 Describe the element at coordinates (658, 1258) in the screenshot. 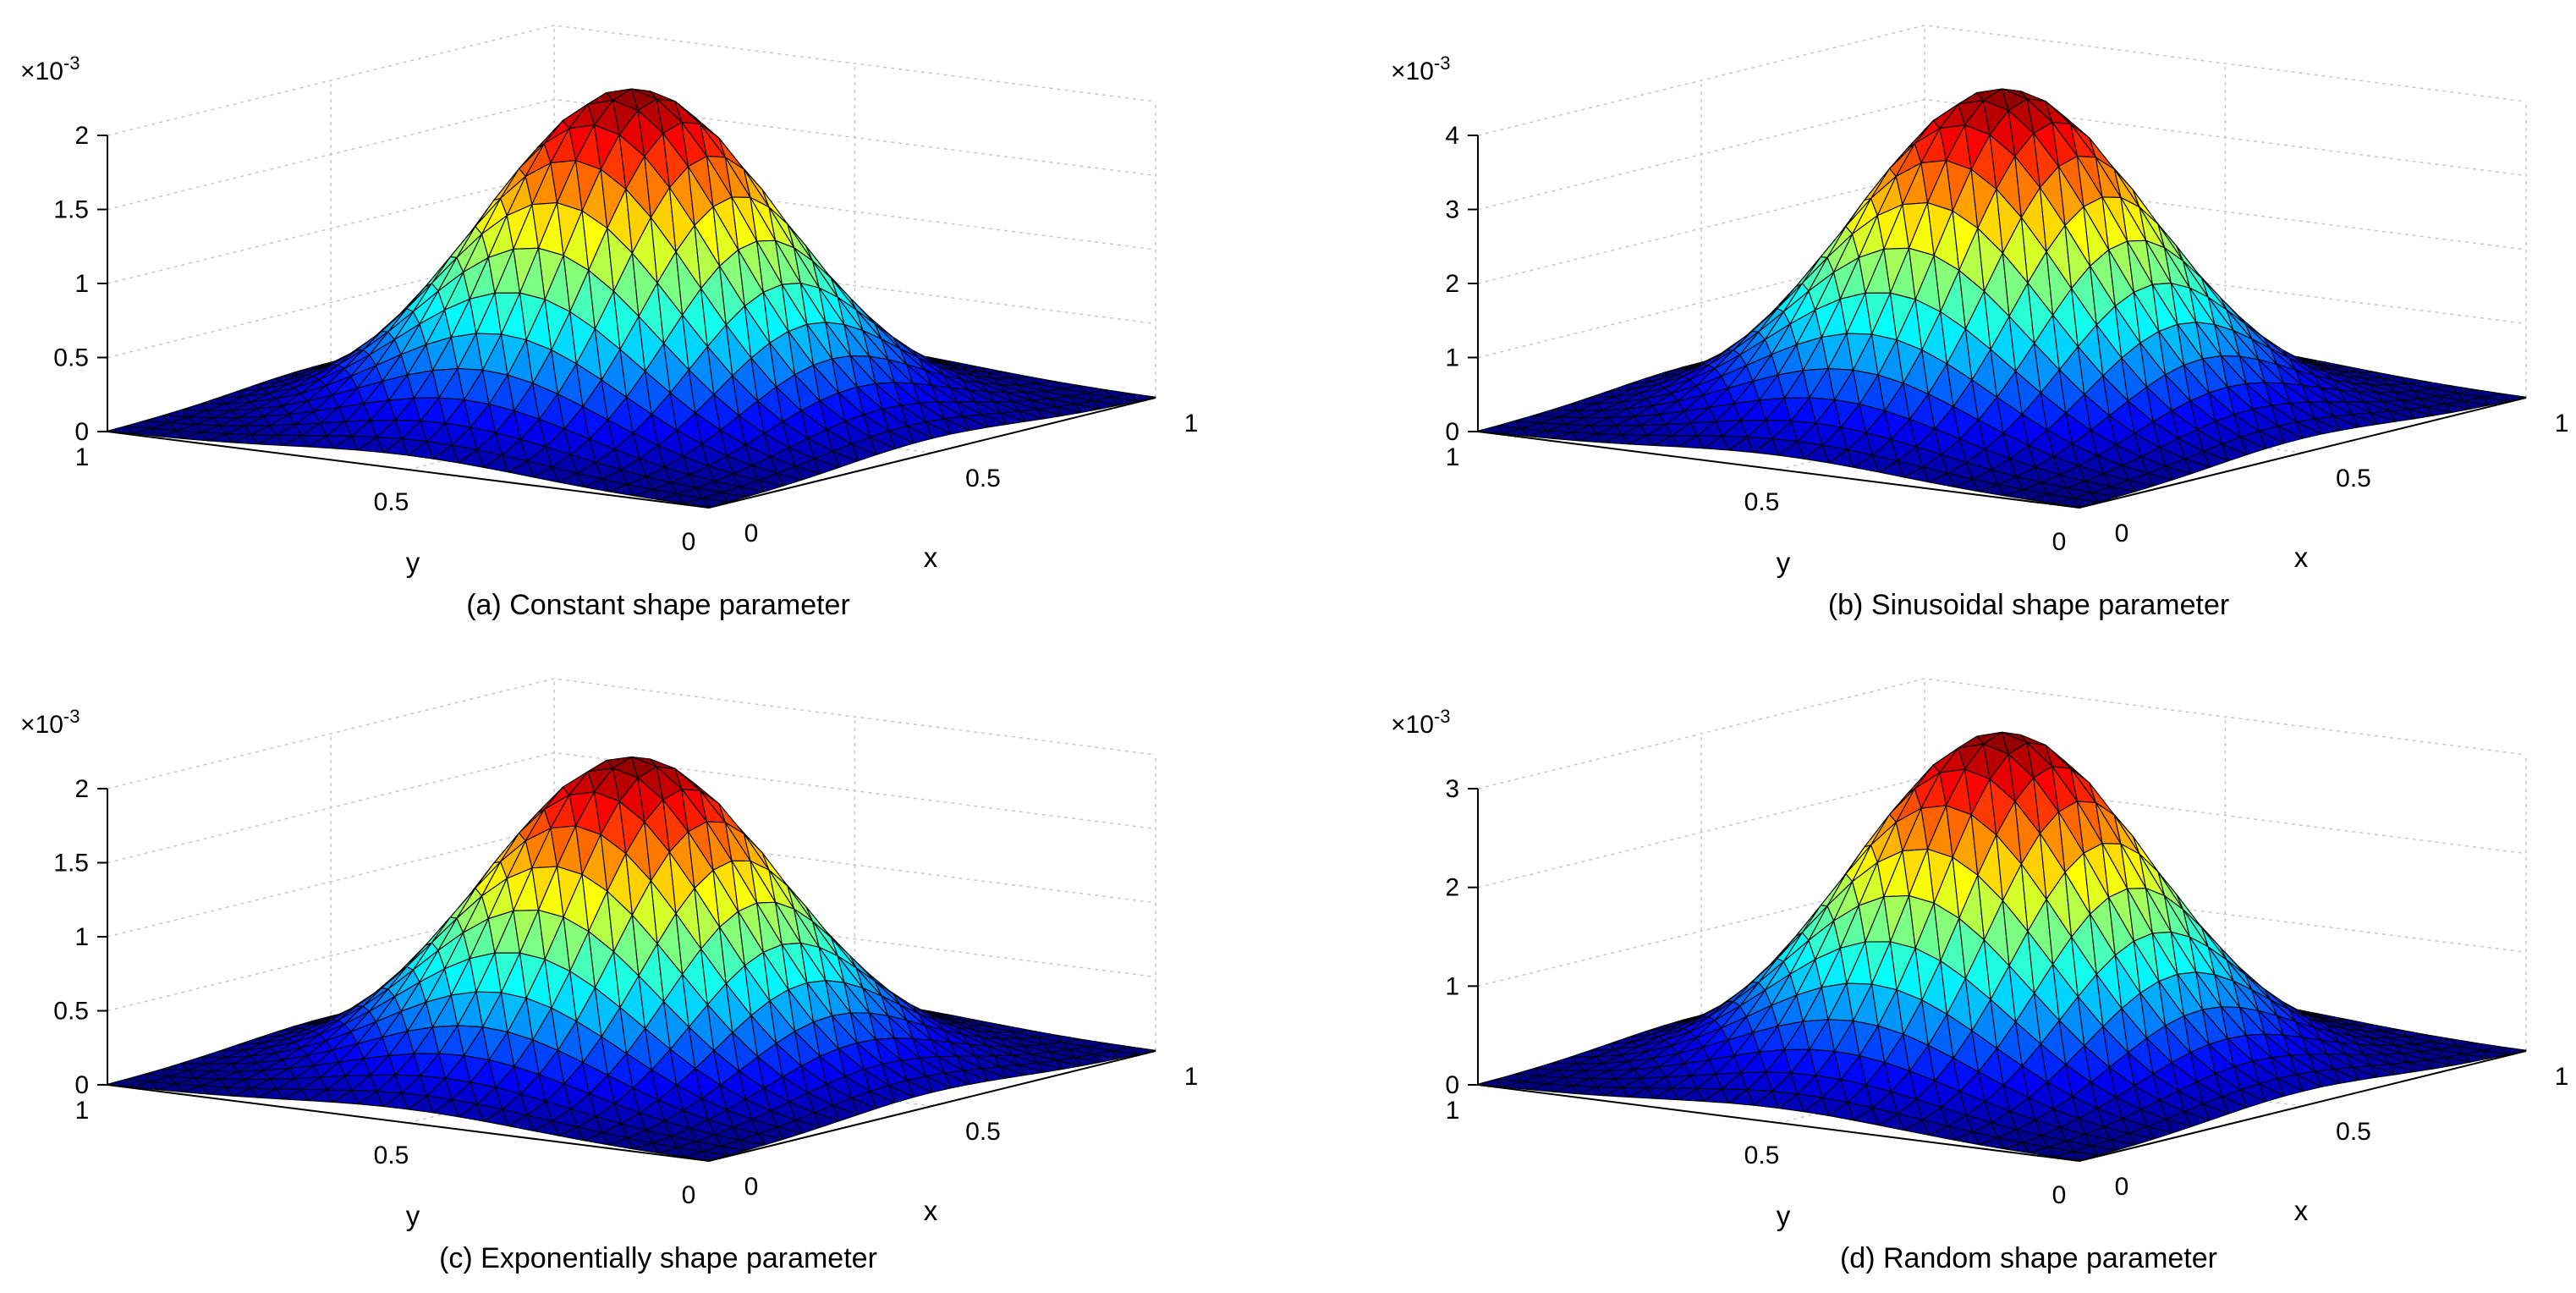

I see `panel-caption: (c) Exponentially shape parameter` at that location.